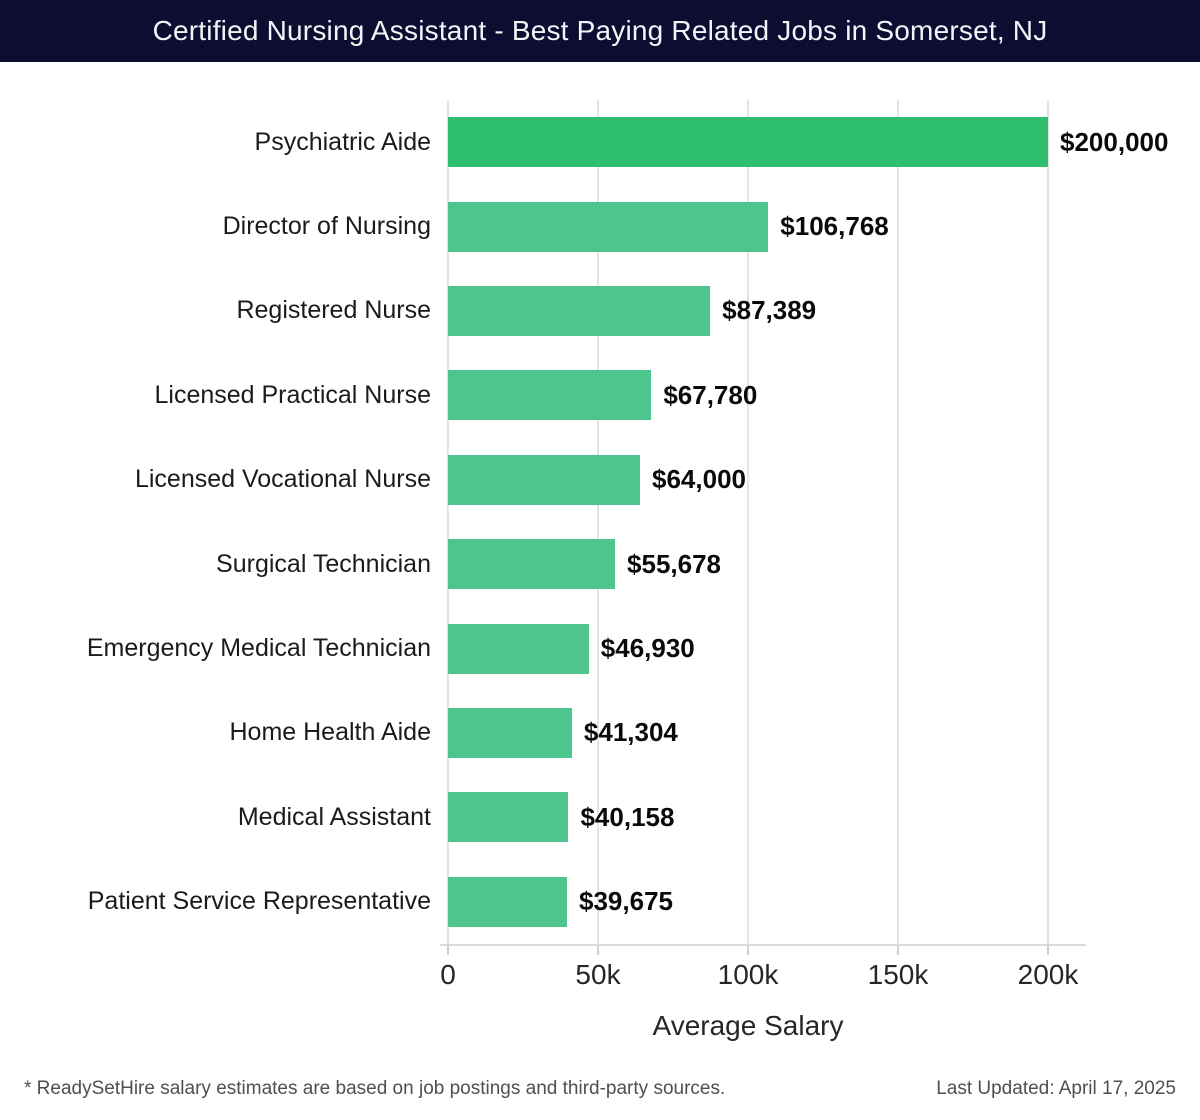  What do you see at coordinates (769, 310) in the screenshot?
I see `value-label: $87,389` at bounding box center [769, 310].